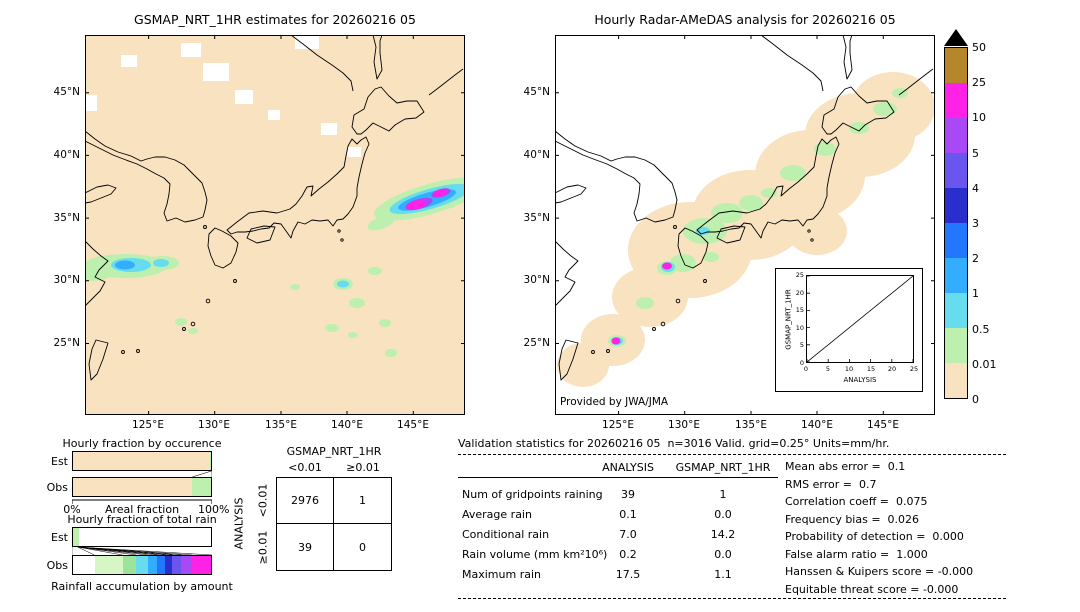 This screenshot has height=612, width=1080. Describe the element at coordinates (799, 328) in the screenshot. I see `inset-ytick: 10` at that location.